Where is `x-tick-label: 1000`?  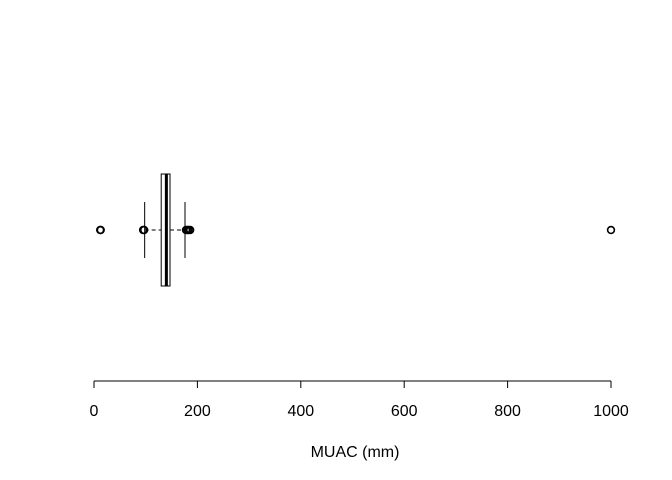
x-tick-label: 1000 is located at coordinates (611, 411).